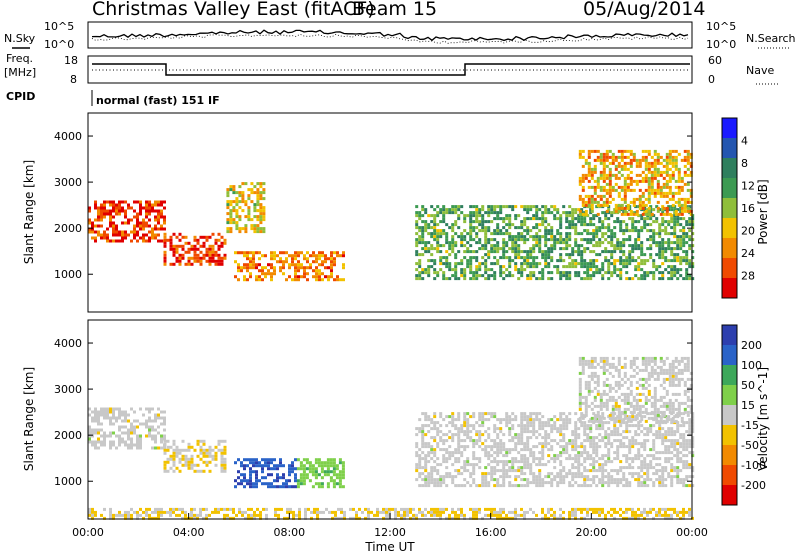  I want to click on colorbar-tick-label: 12, so click(748, 186).